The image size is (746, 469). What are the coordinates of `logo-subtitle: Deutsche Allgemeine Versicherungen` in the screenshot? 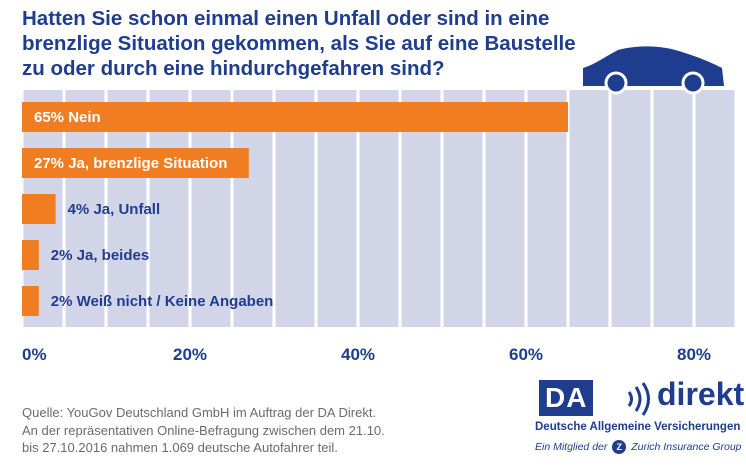 It's located at (638, 427).